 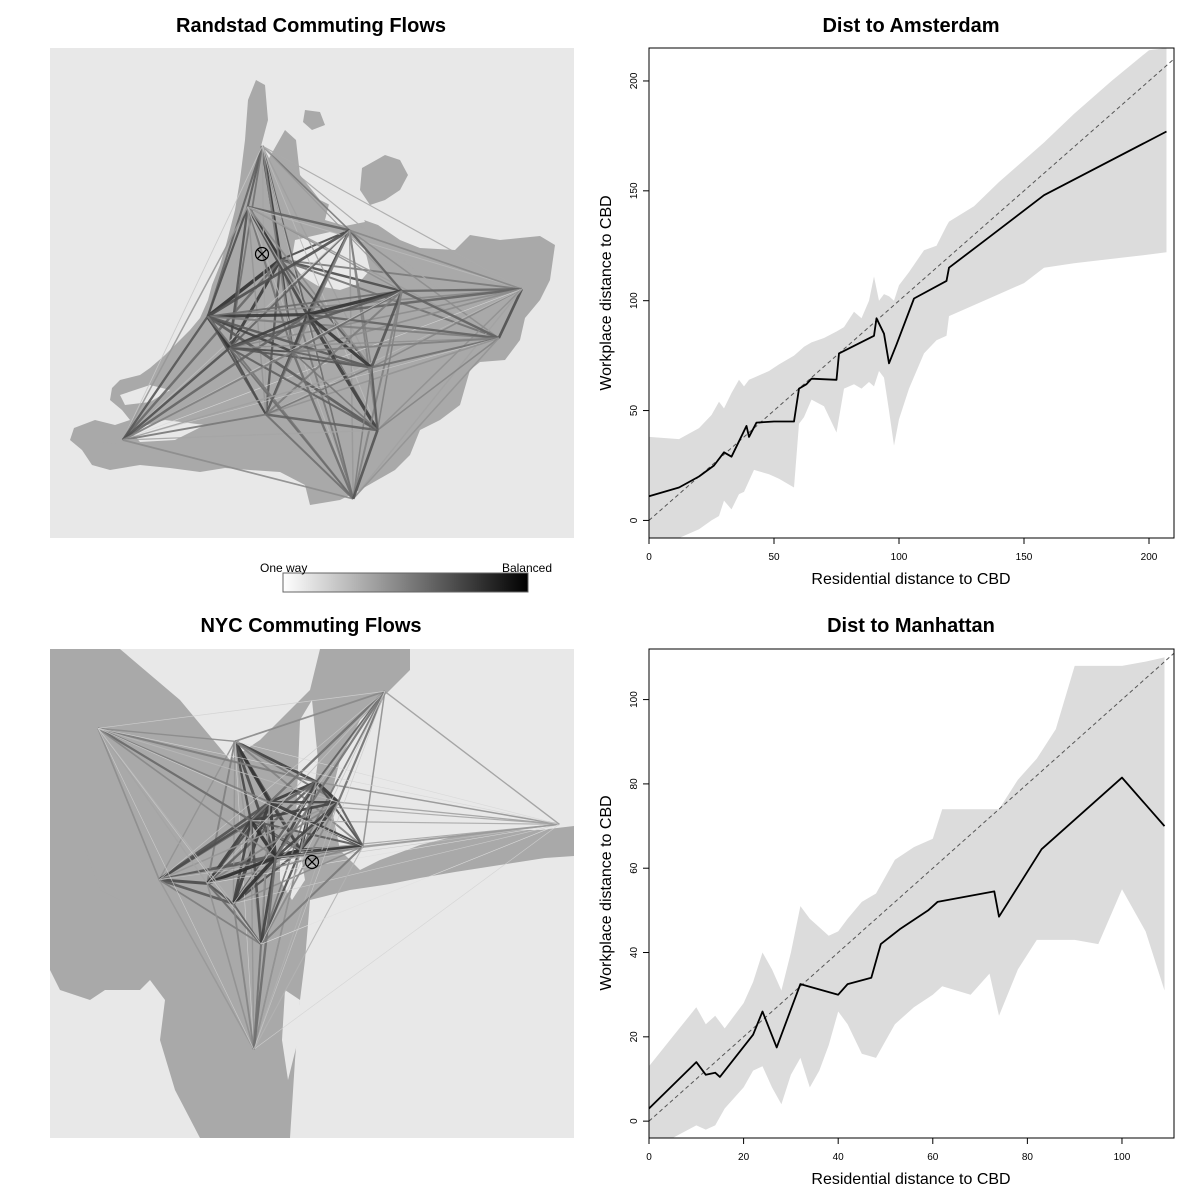 I want to click on amsterdam-x-tick-label: 200, so click(x=1149, y=557).